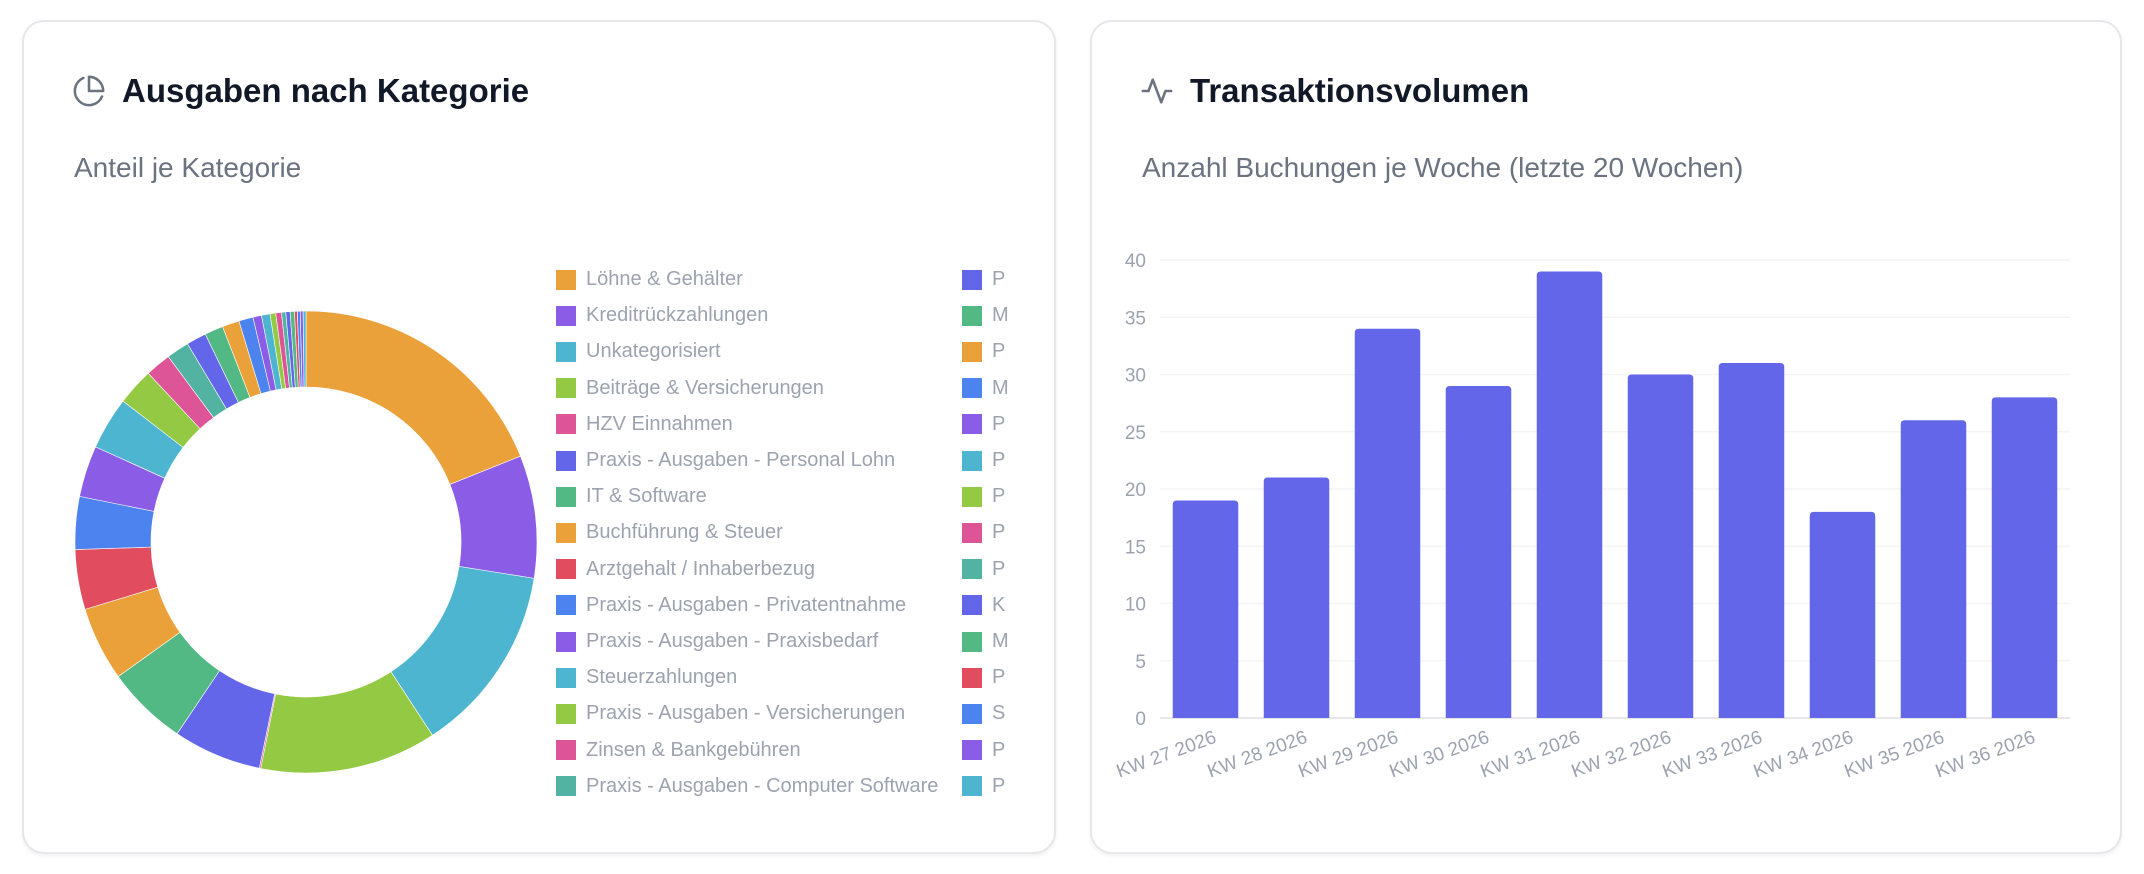 Image resolution: width=2144 pixels, height=874 pixels. I want to click on legend-item: Steuerzahlungen, so click(646, 677).